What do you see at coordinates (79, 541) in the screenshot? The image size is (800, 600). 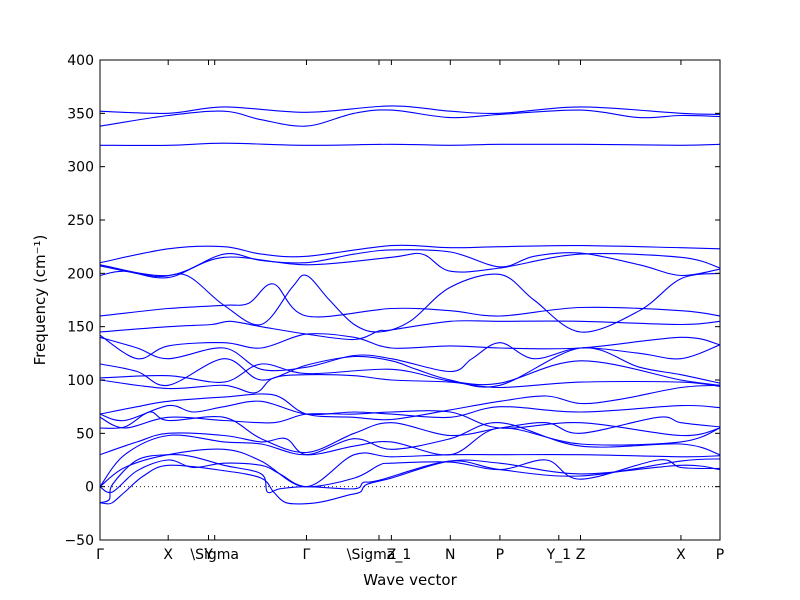 I see `y-tick-label: −50` at bounding box center [79, 541].